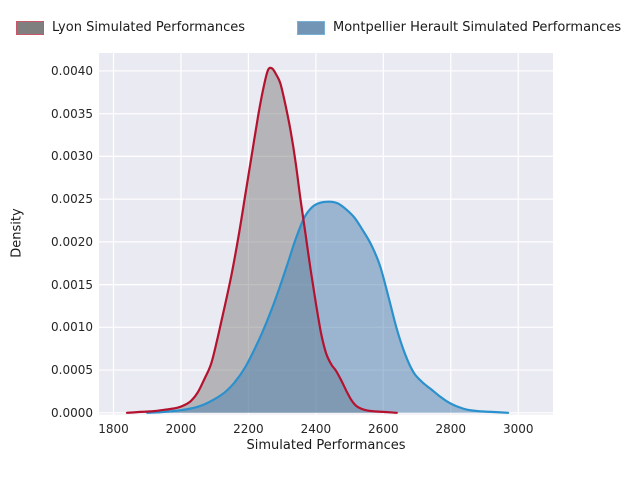  What do you see at coordinates (181, 428) in the screenshot?
I see `x-tick-label: 2000` at bounding box center [181, 428].